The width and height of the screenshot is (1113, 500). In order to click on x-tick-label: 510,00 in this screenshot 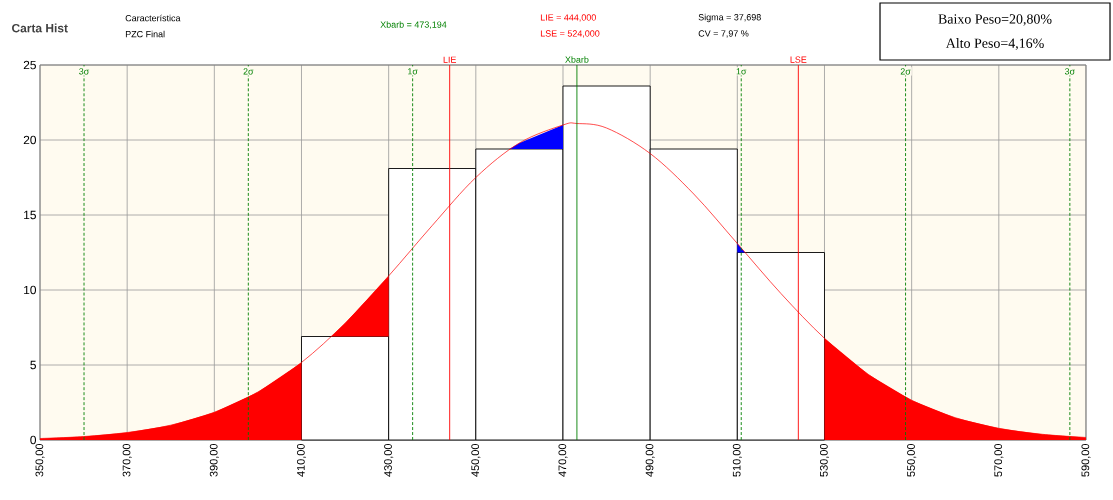, I will do `click(737, 460)`.